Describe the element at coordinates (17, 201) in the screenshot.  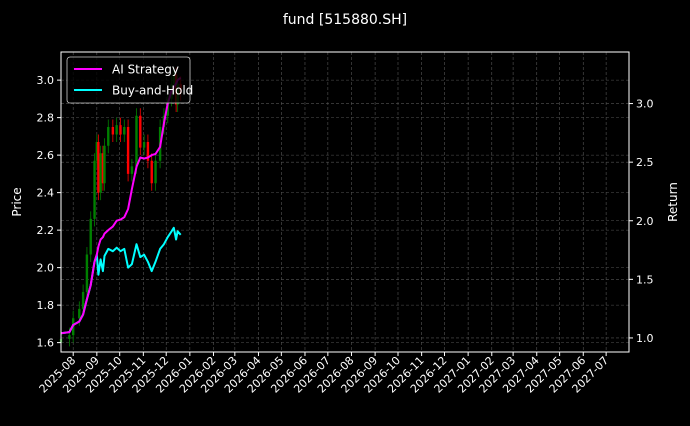
I see `y-axis-left-label: Price` at that location.